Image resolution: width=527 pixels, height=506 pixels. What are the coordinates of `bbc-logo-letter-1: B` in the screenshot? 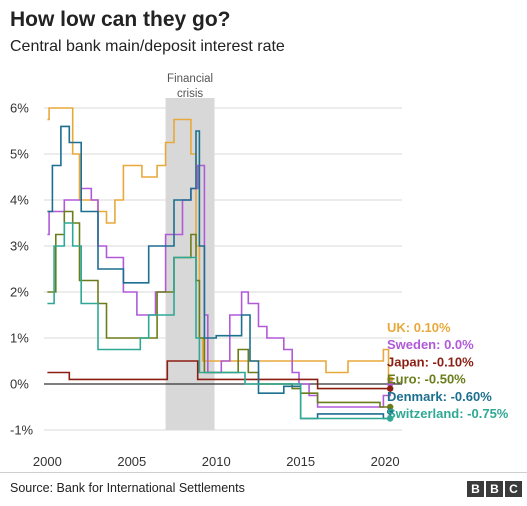 It's located at (475, 489).